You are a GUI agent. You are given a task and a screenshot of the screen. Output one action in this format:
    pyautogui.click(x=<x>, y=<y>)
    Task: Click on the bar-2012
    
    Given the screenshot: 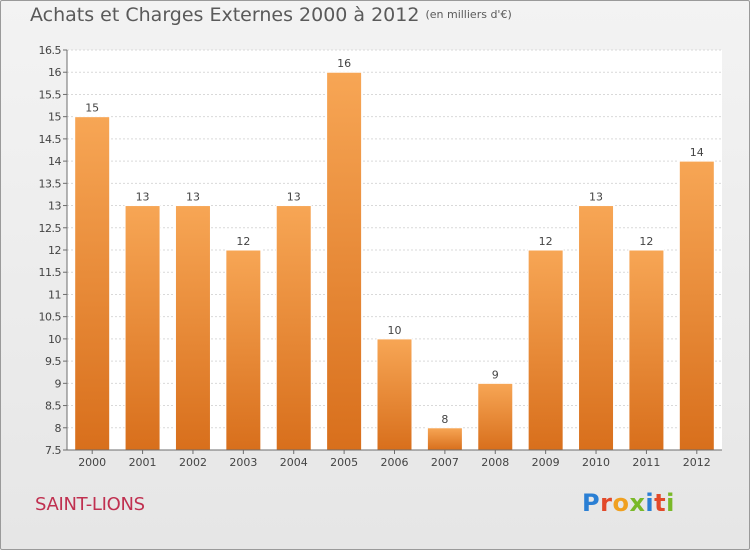 What is the action you would take?
    pyautogui.click(x=696, y=305)
    